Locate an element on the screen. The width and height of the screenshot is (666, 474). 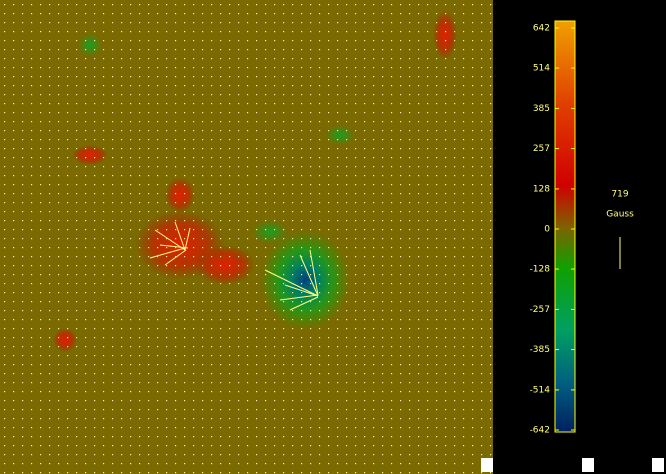
colorbar-tick-label: -642 is located at coordinates (540, 431).